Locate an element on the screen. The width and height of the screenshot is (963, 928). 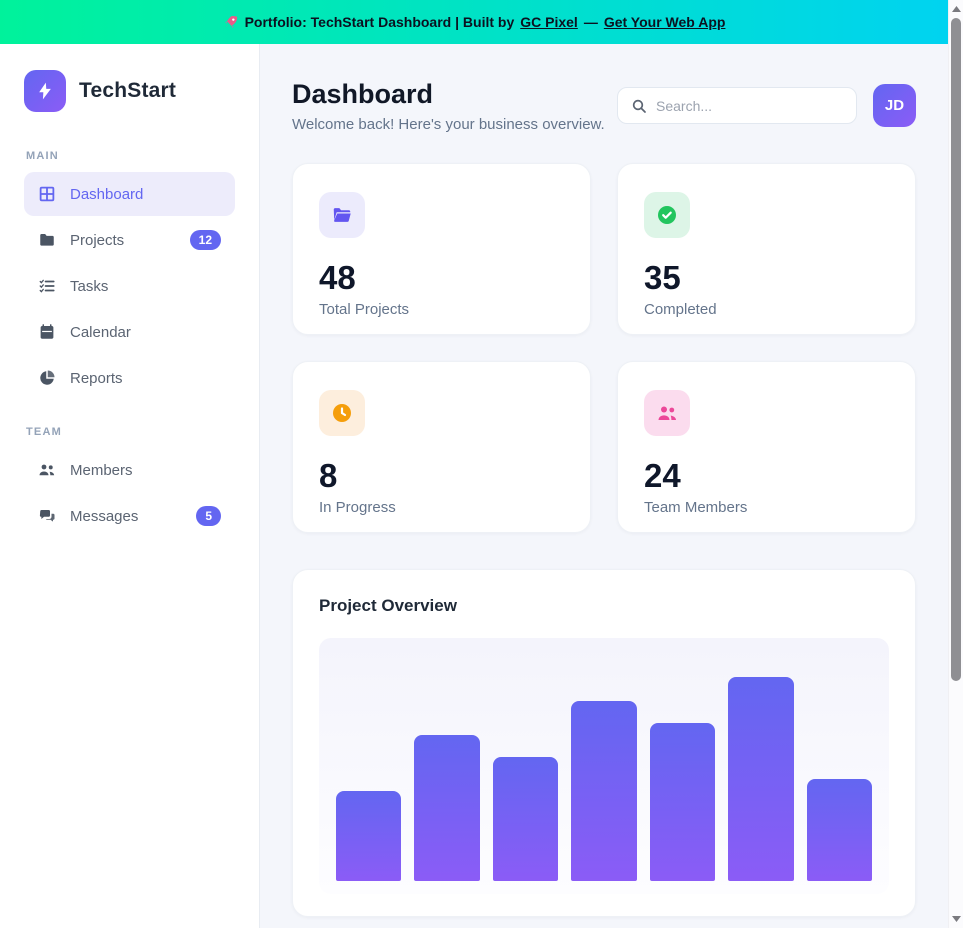
stat-value: 35 is located at coordinates (662, 277).